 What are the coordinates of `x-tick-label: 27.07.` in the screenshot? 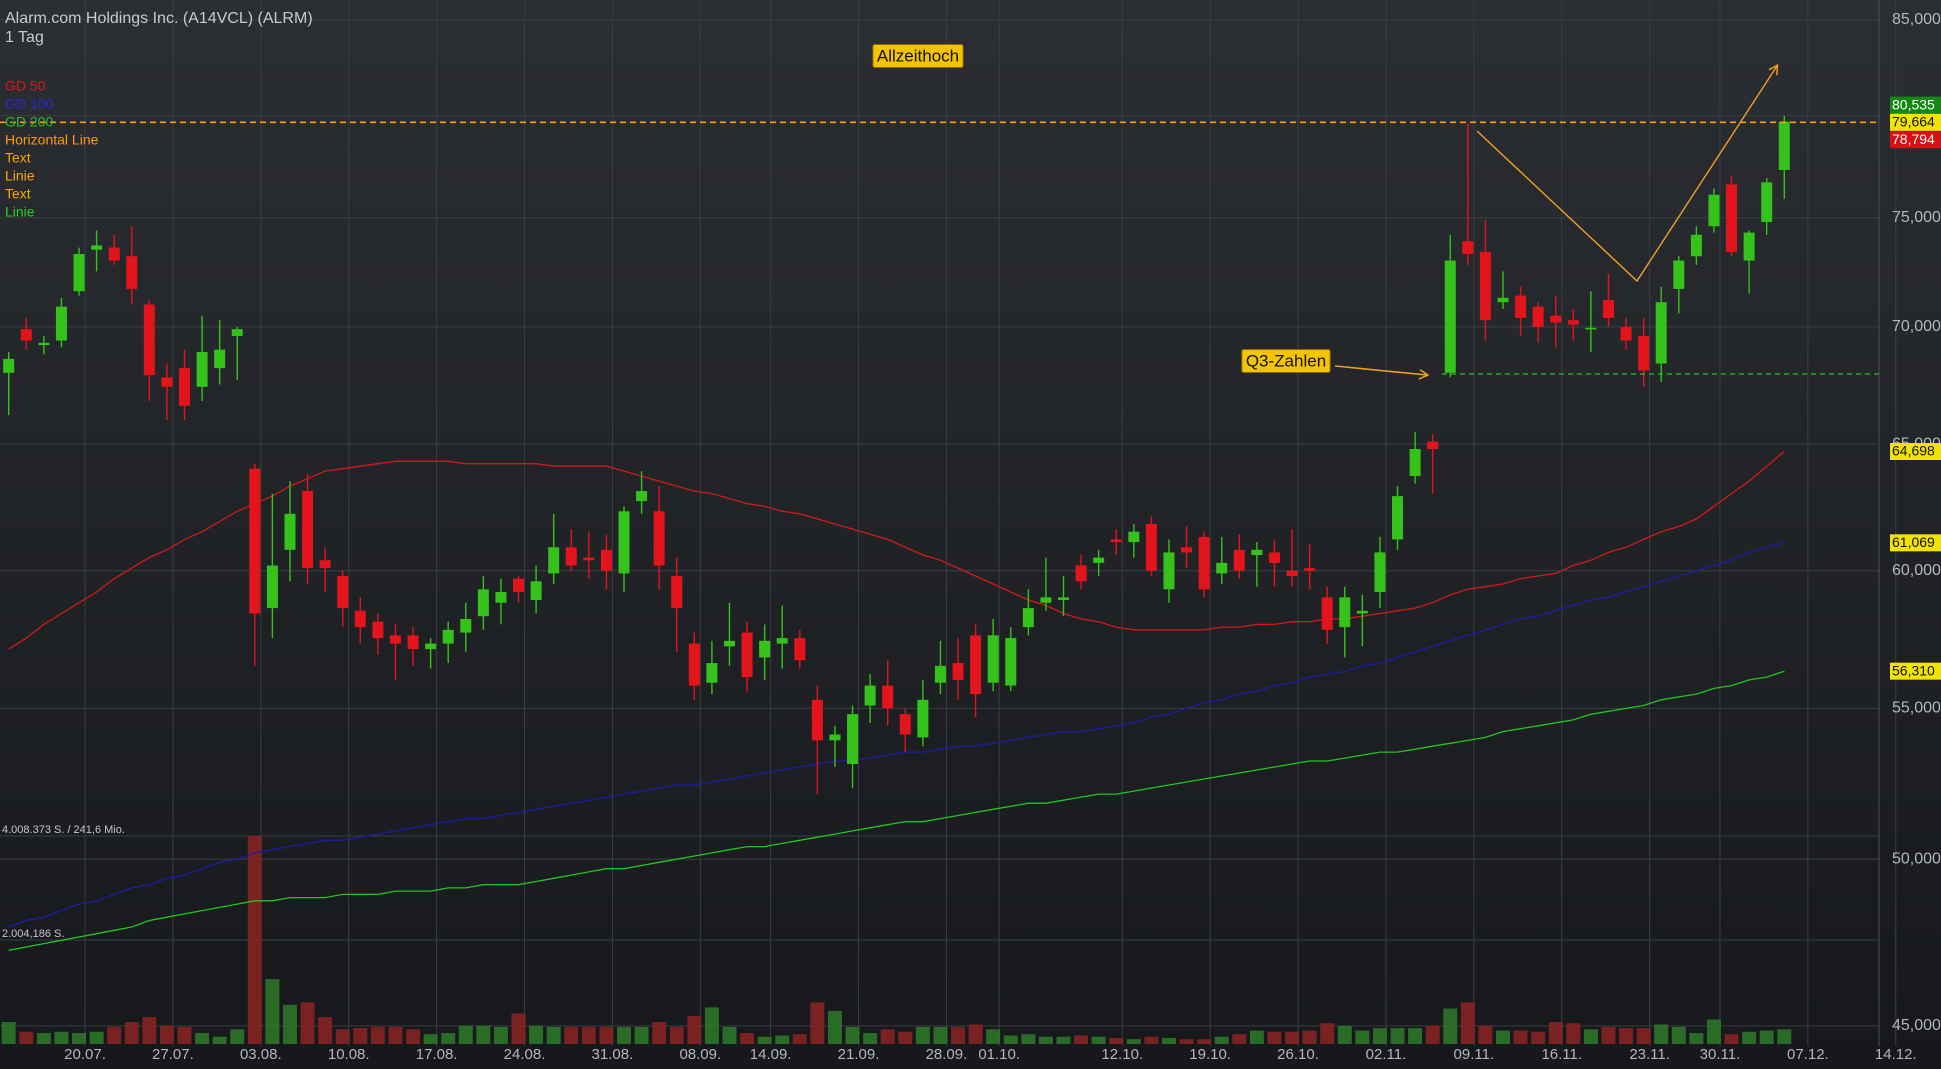 It's located at (173, 1054).